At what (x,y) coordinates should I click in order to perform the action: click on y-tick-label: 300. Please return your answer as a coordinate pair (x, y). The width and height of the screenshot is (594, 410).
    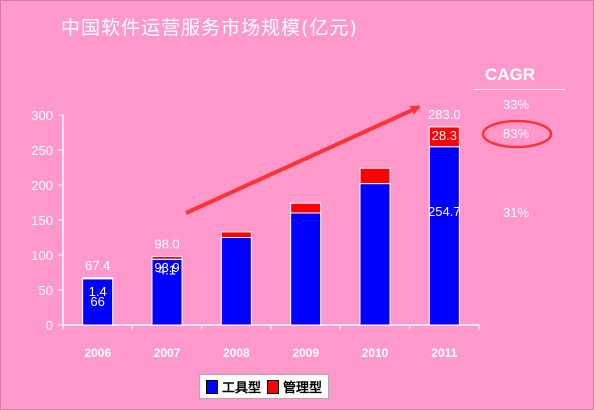
    Looking at the image, I should click on (42, 115).